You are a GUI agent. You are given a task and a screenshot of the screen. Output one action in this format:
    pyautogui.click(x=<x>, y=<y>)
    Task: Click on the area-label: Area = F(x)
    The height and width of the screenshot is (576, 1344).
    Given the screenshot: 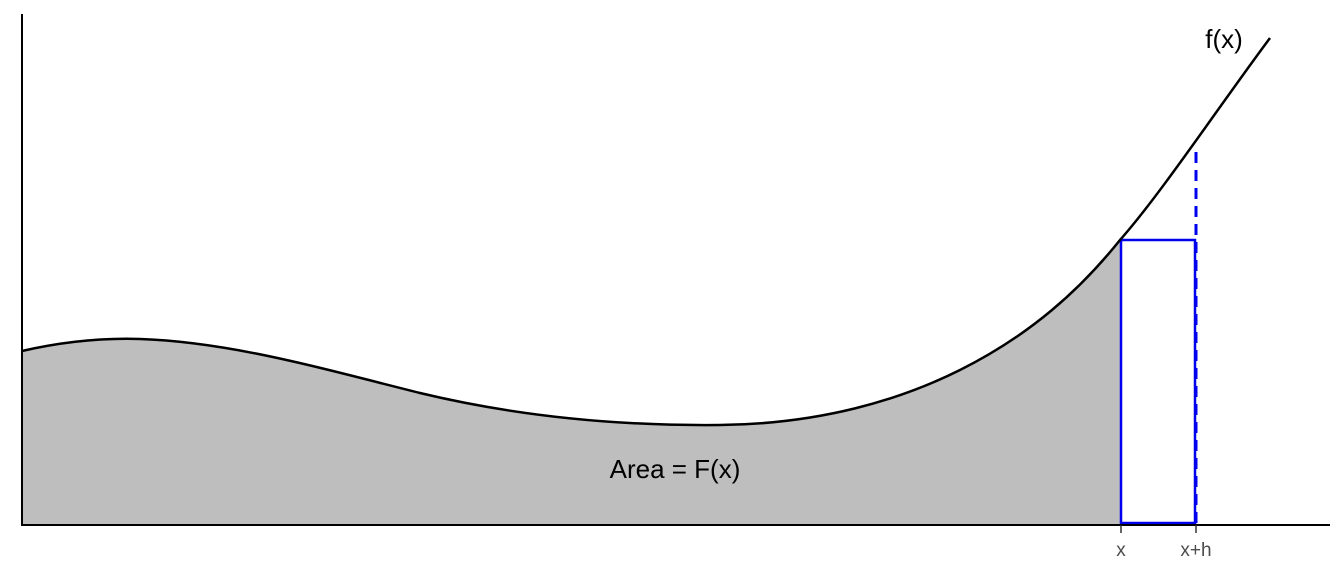 What is the action you would take?
    pyautogui.click(x=675, y=469)
    